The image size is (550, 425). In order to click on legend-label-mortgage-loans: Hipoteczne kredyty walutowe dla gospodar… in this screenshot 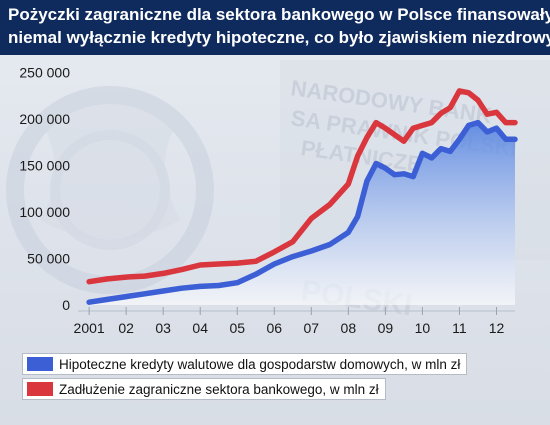, I will do `click(260, 364)`.